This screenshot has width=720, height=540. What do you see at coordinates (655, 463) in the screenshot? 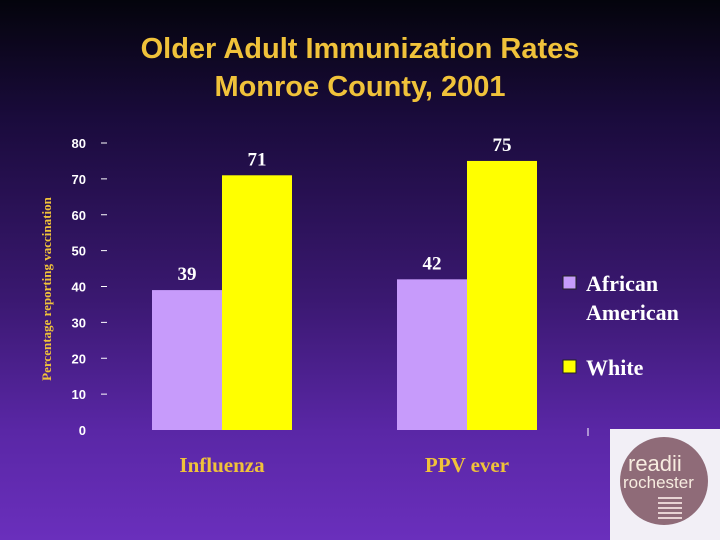
I see `logo-text-read: readii` at bounding box center [655, 463].